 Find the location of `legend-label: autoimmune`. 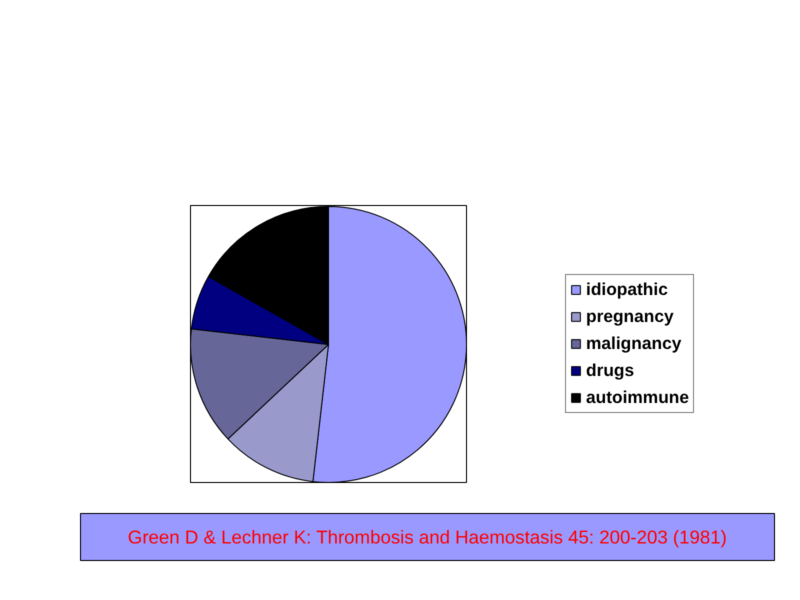

legend-label: autoimmune is located at coordinates (638, 397).